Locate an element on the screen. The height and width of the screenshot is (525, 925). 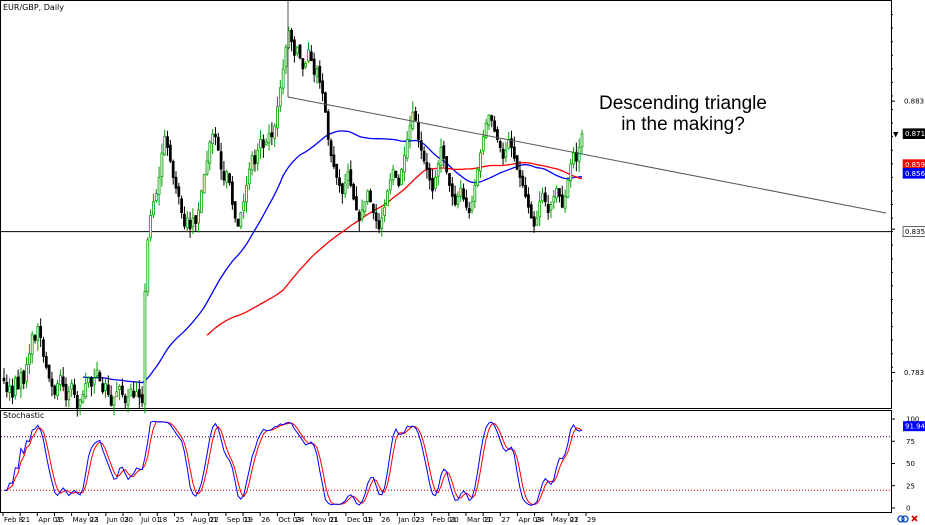
x-tick-label: 25 is located at coordinates (179, 520).